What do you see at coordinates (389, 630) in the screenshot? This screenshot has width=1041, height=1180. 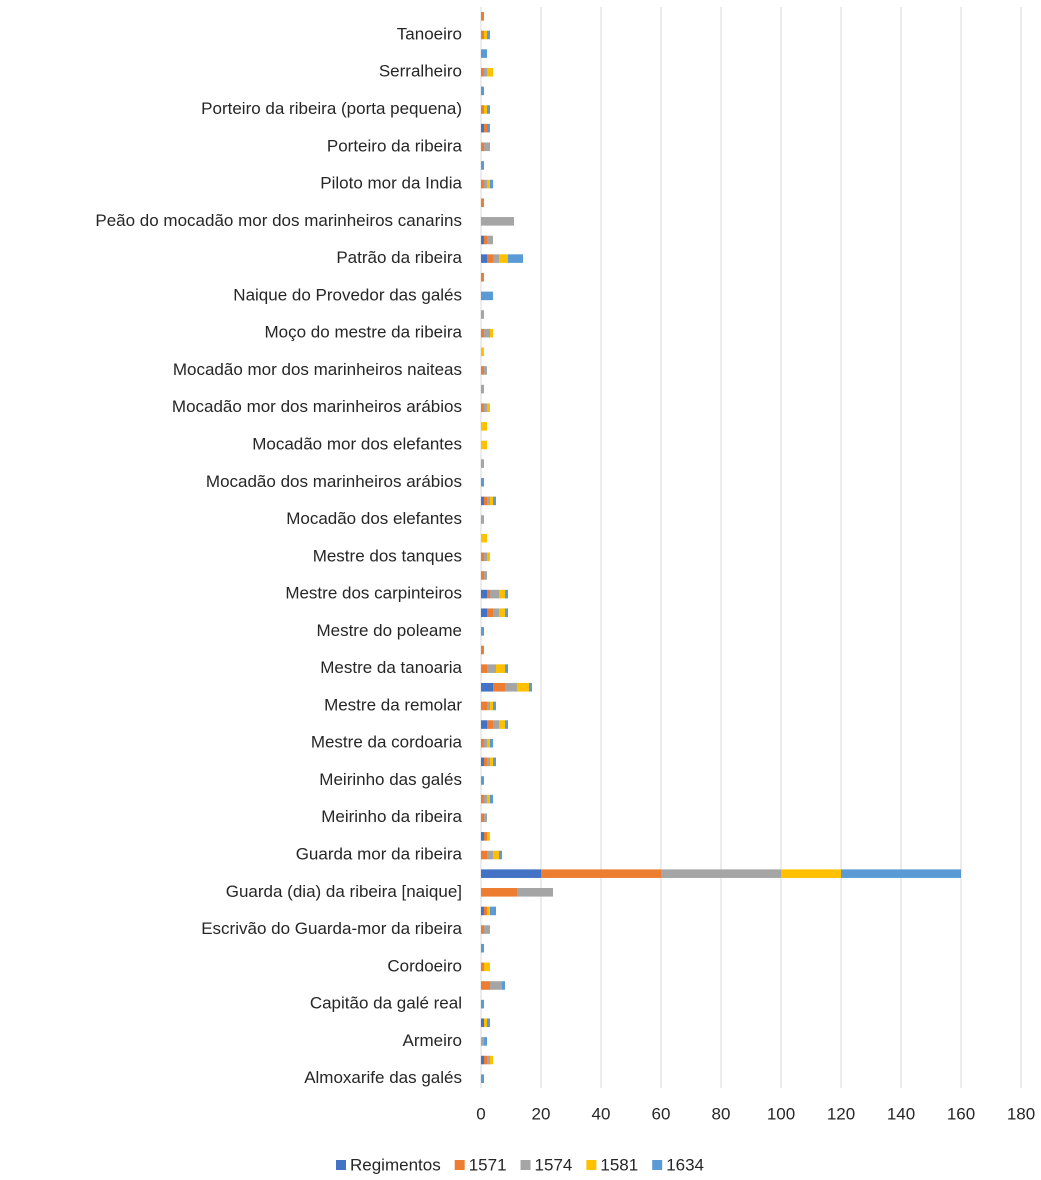 I see `y-tick-label: Mestre do poleame` at bounding box center [389, 630].